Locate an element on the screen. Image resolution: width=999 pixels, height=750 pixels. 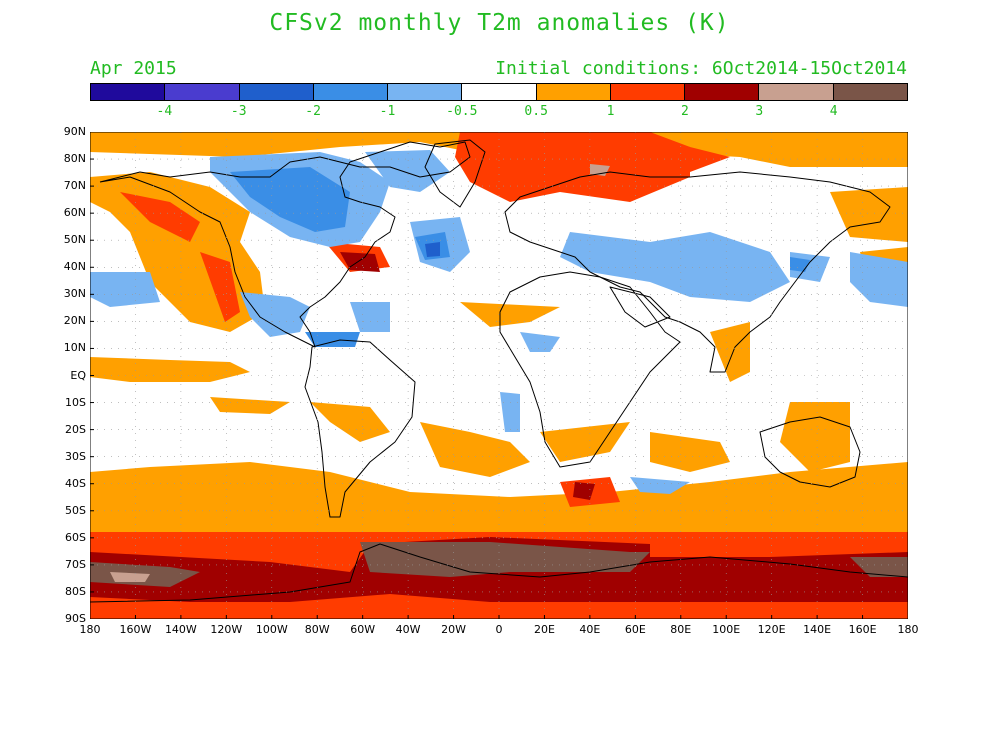
longitude-label: 120E is located at coordinates (771, 629).